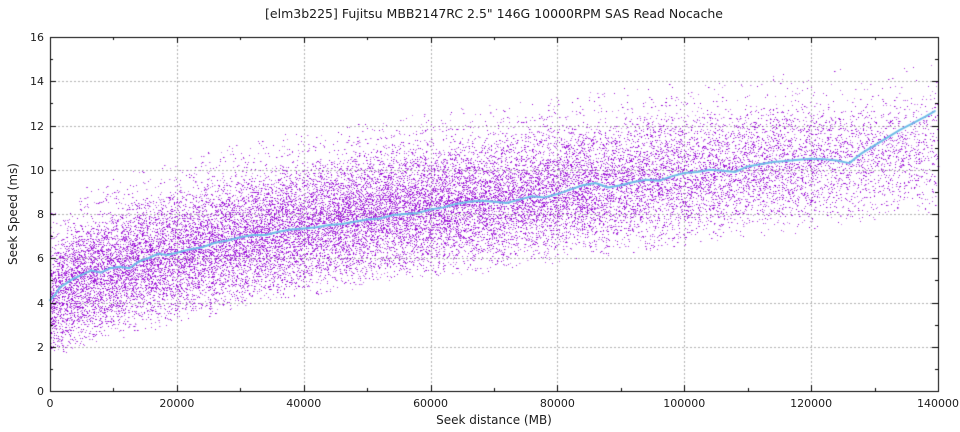 This screenshot has height=432, width=960. Describe the element at coordinates (37, 82) in the screenshot. I see `y-tick-label: 14` at that location.